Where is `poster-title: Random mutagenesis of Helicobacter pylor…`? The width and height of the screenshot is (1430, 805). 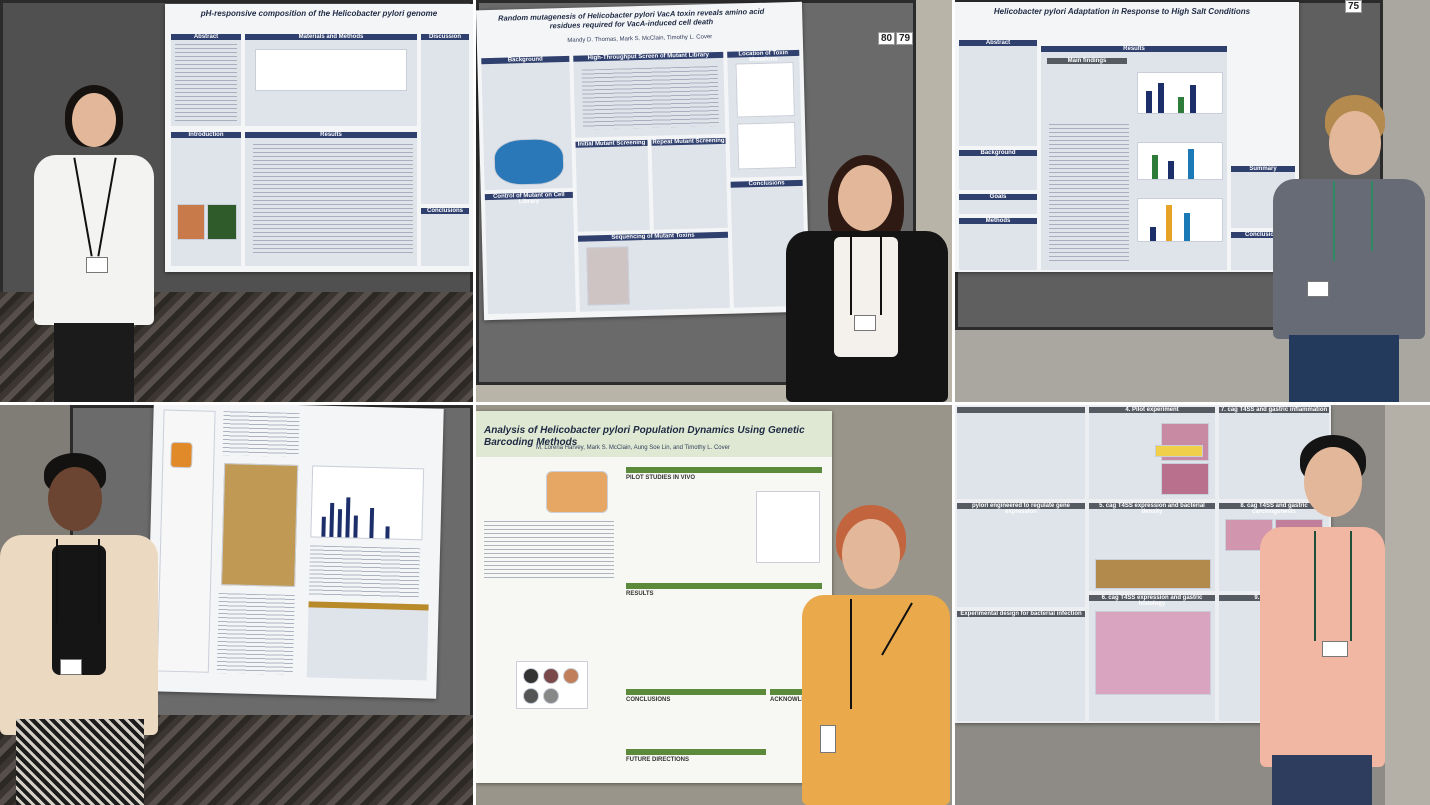
poster-title: Random mutagenesis of Helicobacter pylor… is located at coordinates (631, 18).